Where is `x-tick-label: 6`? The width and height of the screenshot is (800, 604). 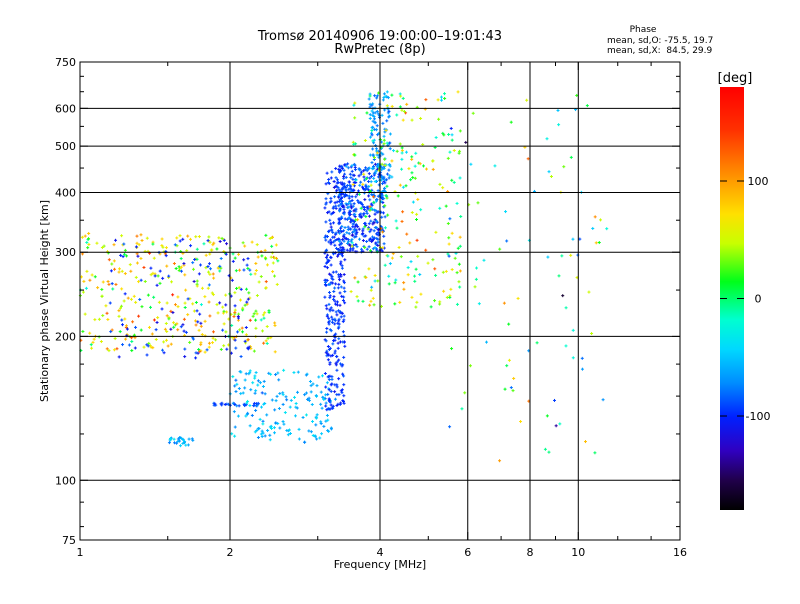 x-tick-label: 6 is located at coordinates (467, 552).